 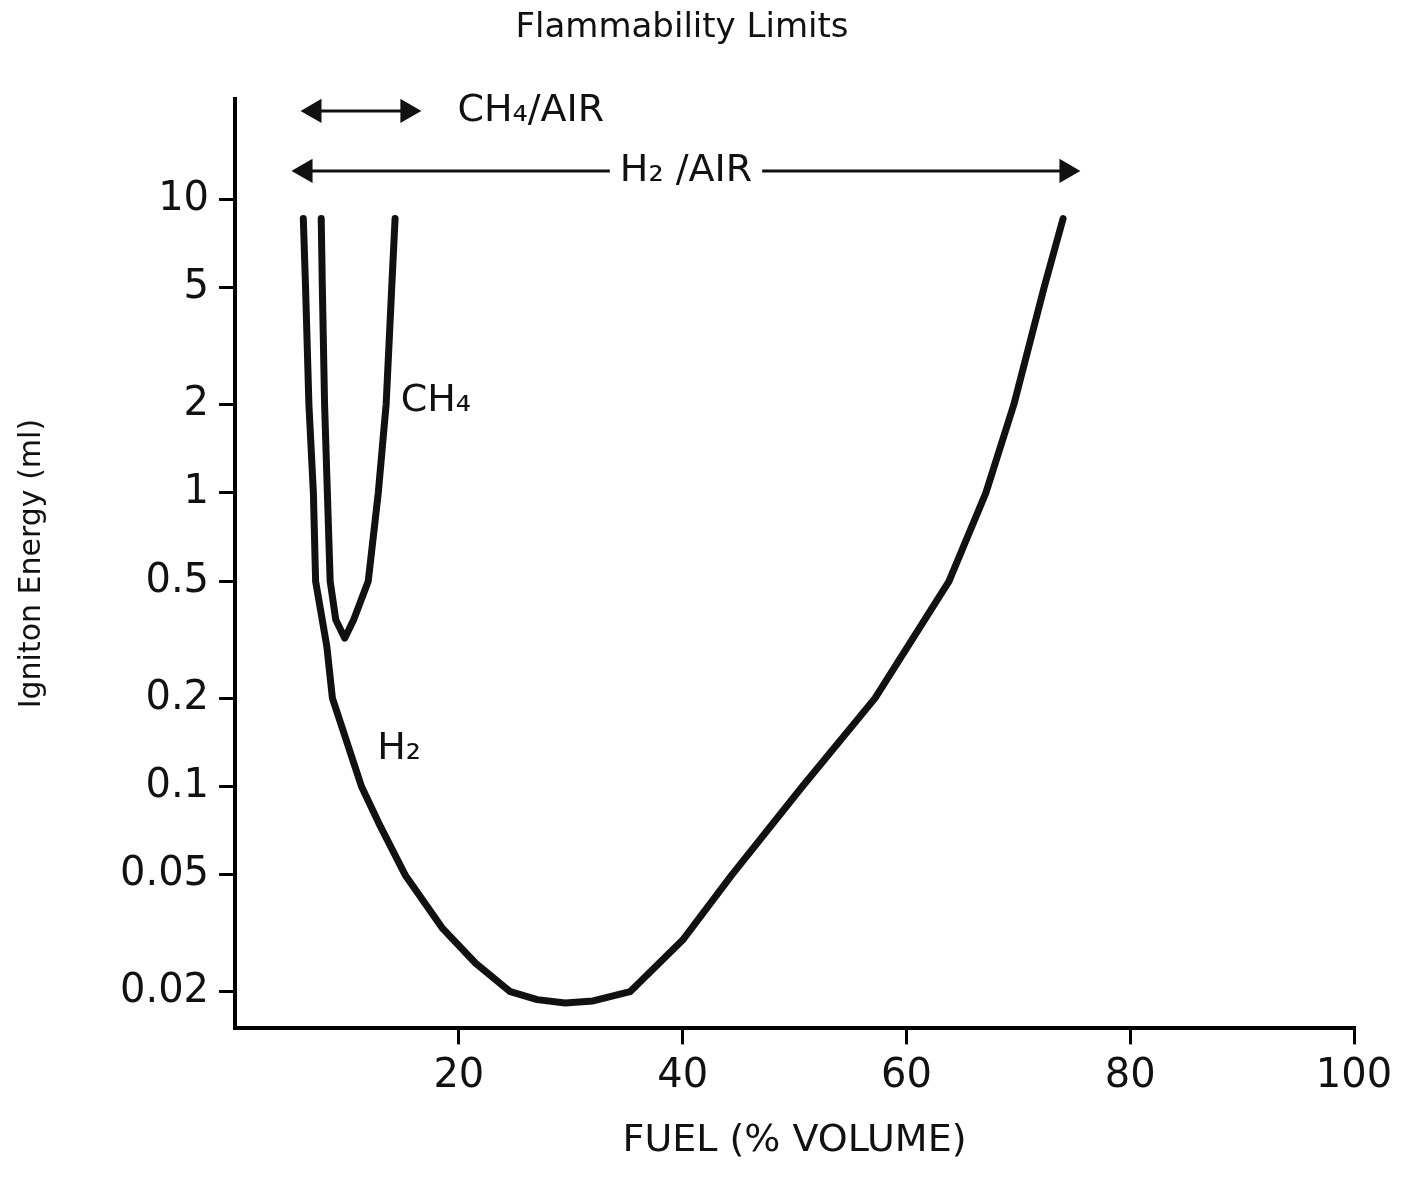 What do you see at coordinates (196, 400) in the screenshot?
I see `y-tick-label: 2` at bounding box center [196, 400].